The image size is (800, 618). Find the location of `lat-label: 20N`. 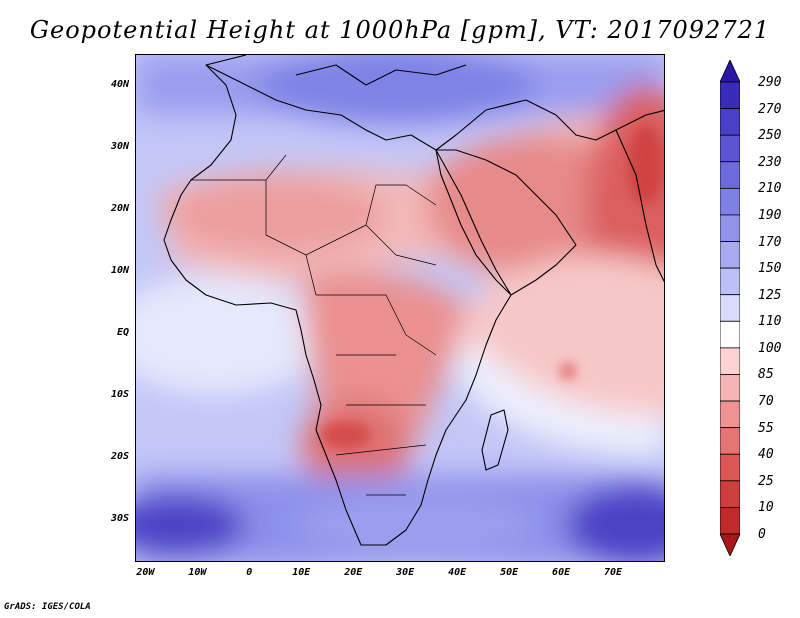

lat-label: 20N is located at coordinates (119, 208).